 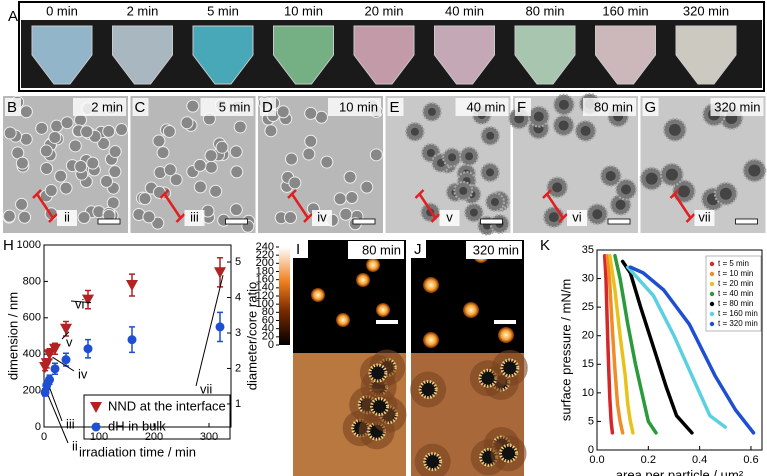 What do you see at coordinates (577, 216) in the screenshot?
I see `sem-marker: vi` at bounding box center [577, 216].